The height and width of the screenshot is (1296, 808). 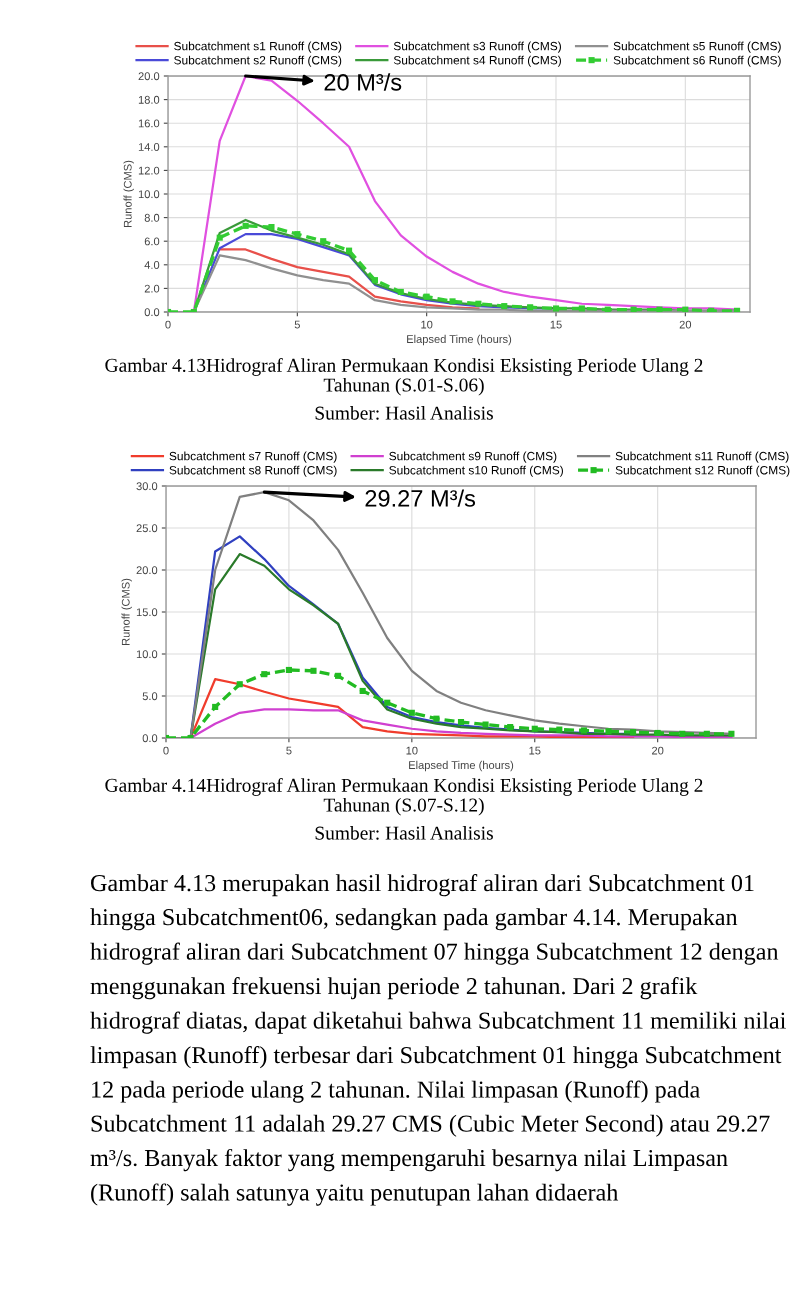 I want to click on annotation: 20 M³/s, so click(x=363, y=82).